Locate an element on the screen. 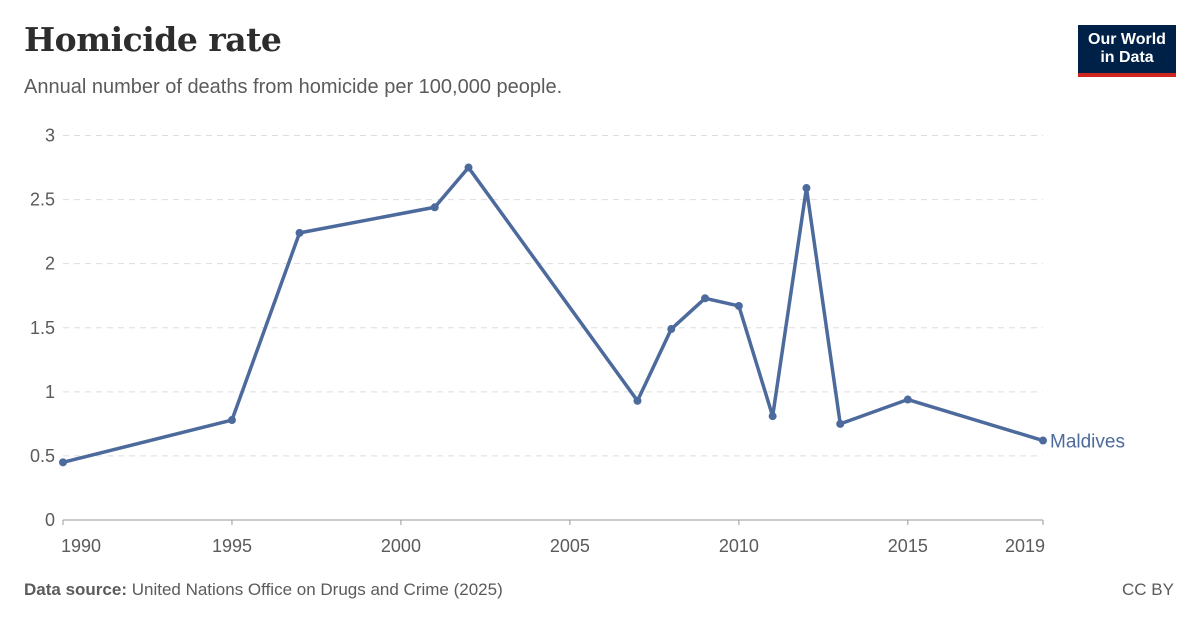 Image resolution: width=1200 pixels, height=627 pixels. y-tick-label: 1.5 is located at coordinates (42, 328).